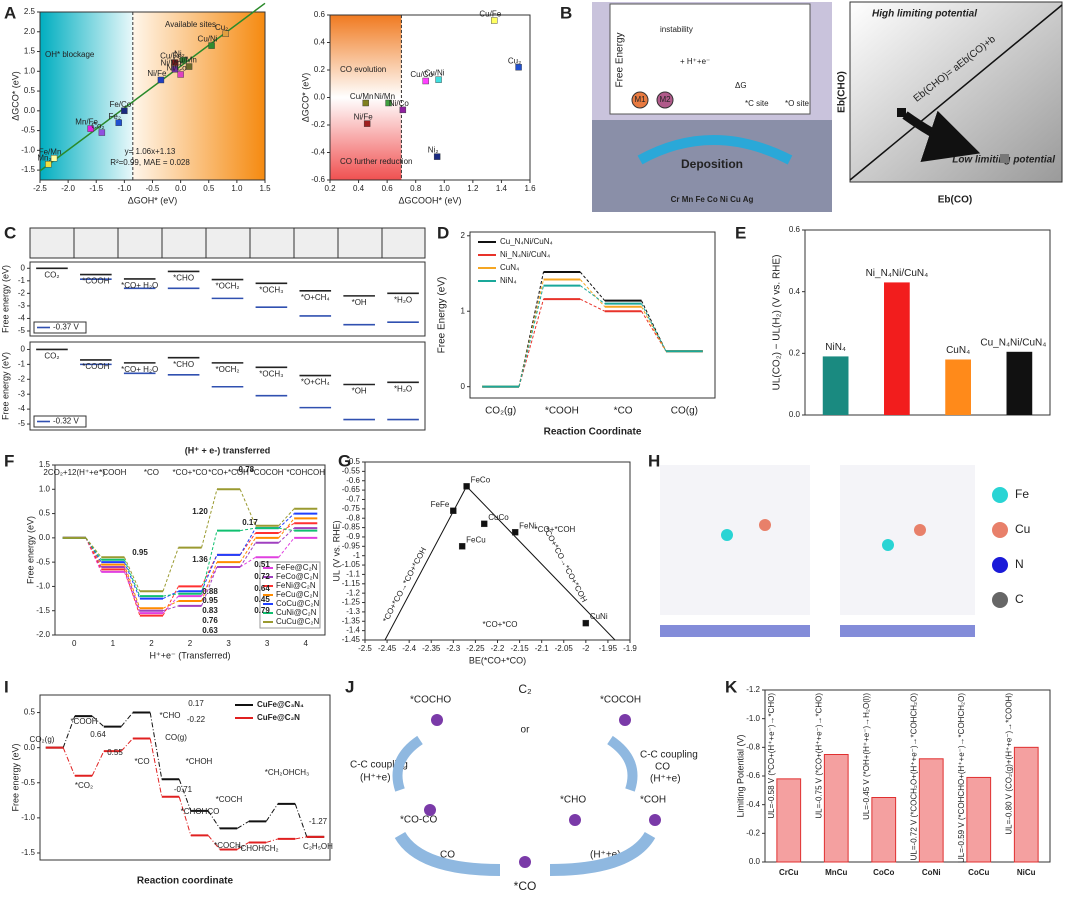 The image size is (1065, 897). Describe the element at coordinates (43, 586) in the screenshot. I see `y-tick-label: -1.0` at that location.